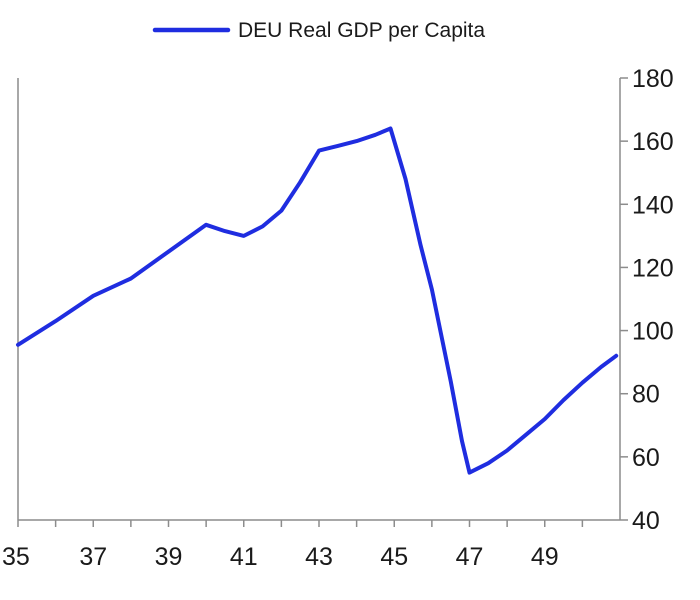 Image resolution: width=700 pixels, height=600 pixels. What do you see at coordinates (169, 557) in the screenshot?
I see `x-tick-label: 39` at bounding box center [169, 557].